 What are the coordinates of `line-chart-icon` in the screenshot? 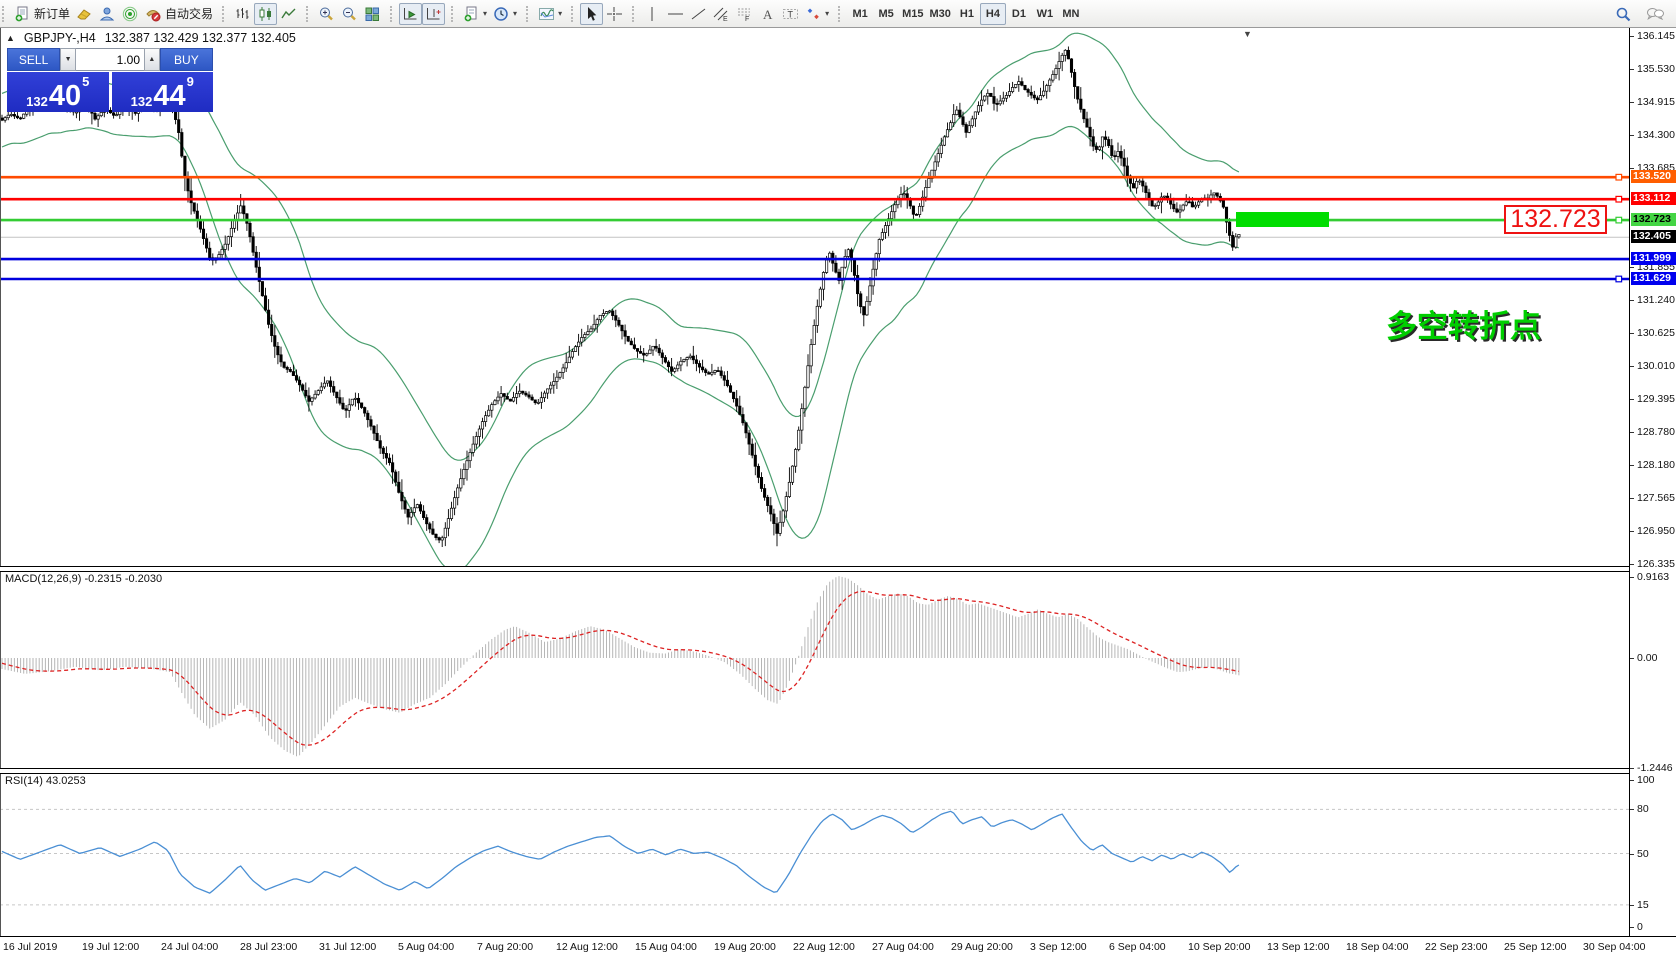 It's located at (288, 14).